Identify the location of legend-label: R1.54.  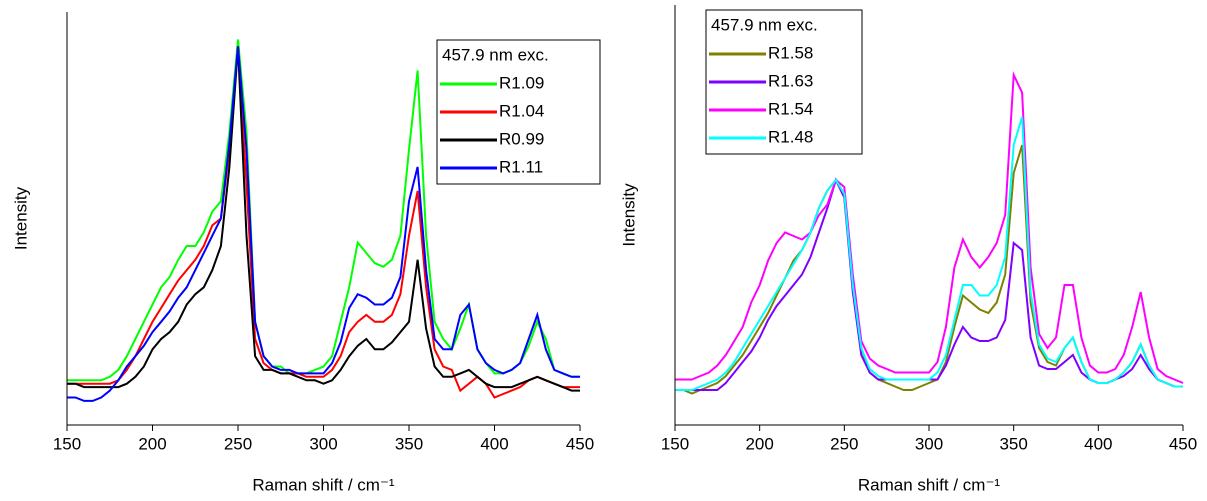
(790, 108).